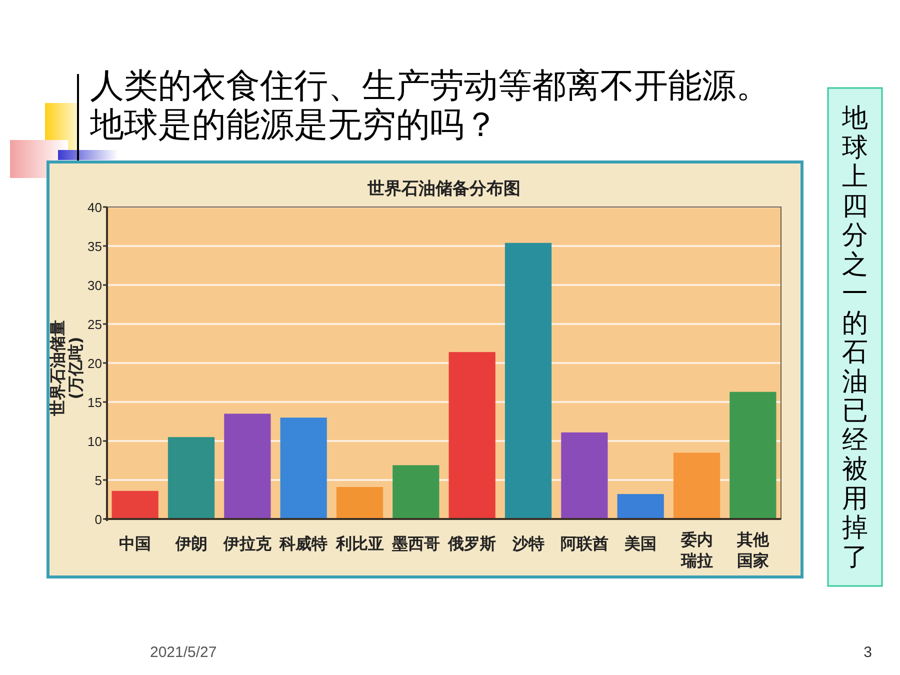  I want to click on y-axis-title: 世界石油储量(万亿吨), so click(66, 368).